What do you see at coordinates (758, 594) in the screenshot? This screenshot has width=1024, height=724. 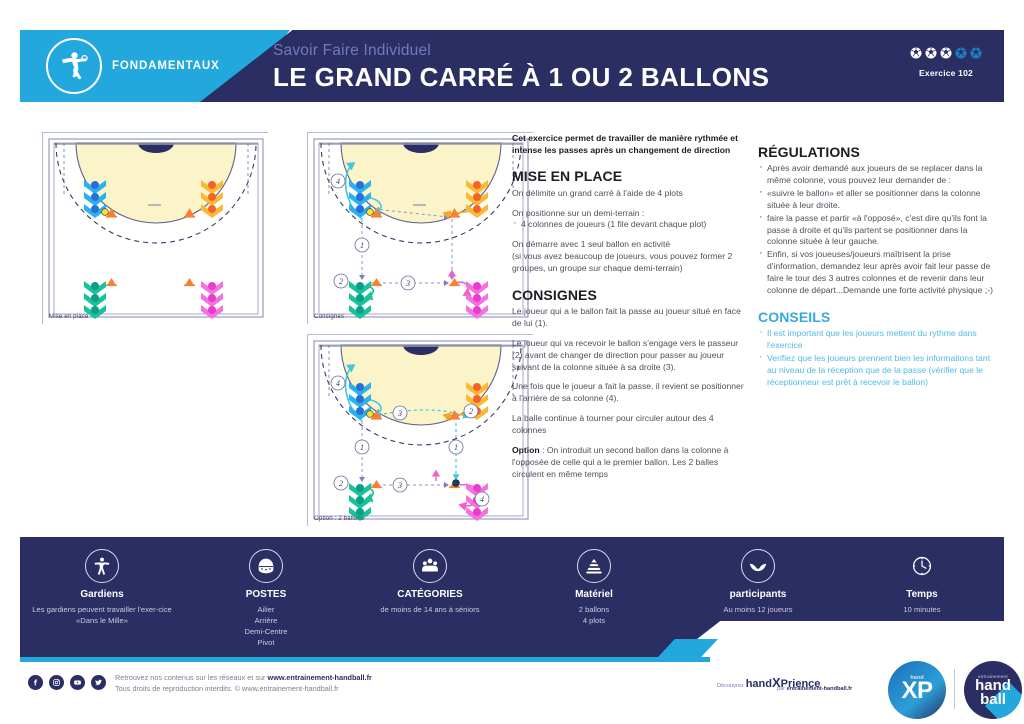 I see `info-title: participants` at bounding box center [758, 594].